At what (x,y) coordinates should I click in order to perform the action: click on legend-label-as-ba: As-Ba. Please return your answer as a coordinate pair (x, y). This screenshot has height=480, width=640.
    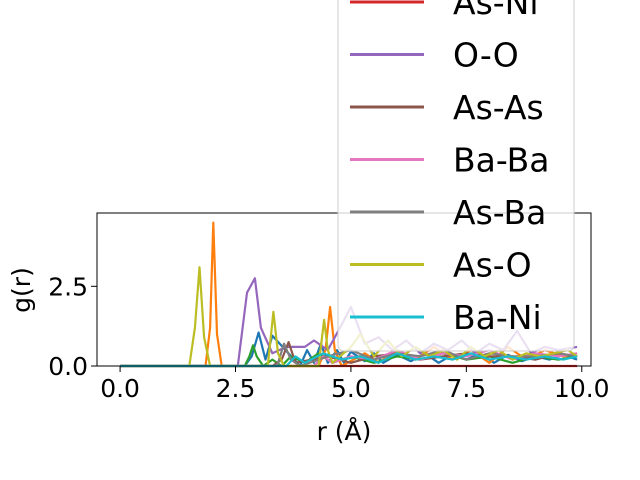
    Looking at the image, I should click on (499, 212).